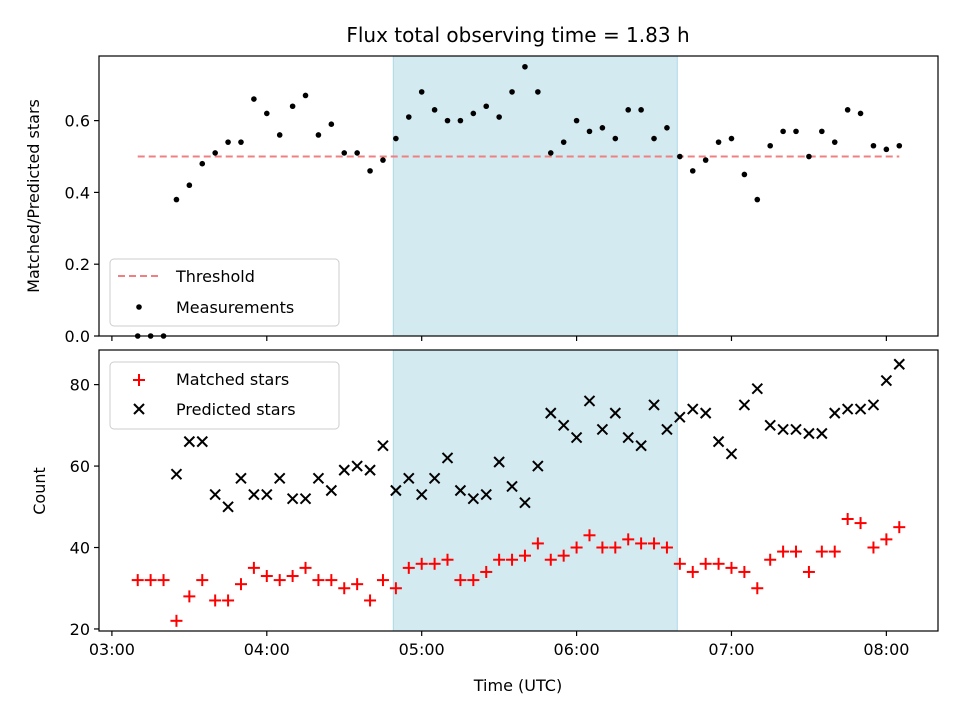  Describe the element at coordinates (77, 264) in the screenshot. I see `y-tick-label: 0.2` at that location.